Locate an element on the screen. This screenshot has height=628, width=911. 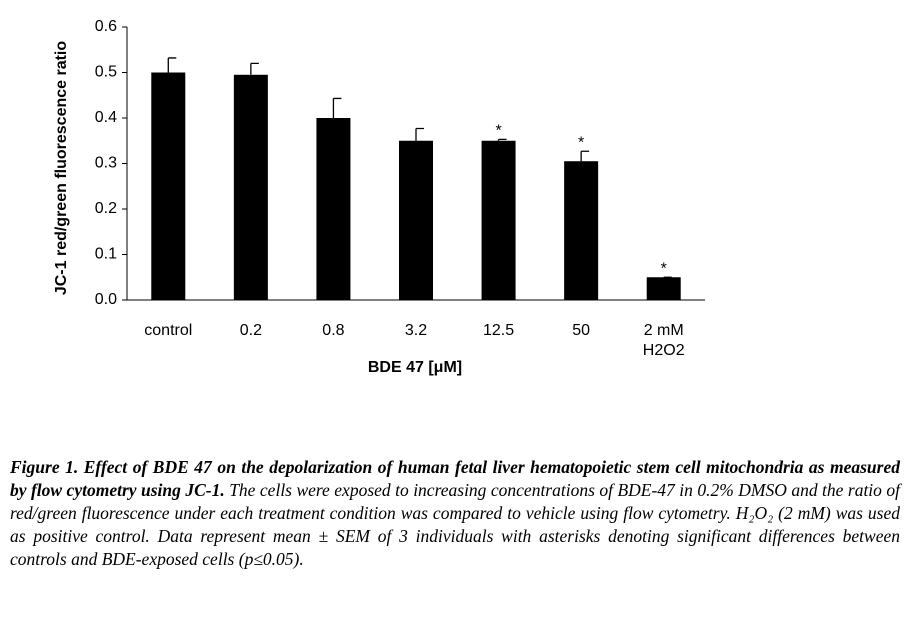
y-tick-label: 0.2 is located at coordinates (106, 208).